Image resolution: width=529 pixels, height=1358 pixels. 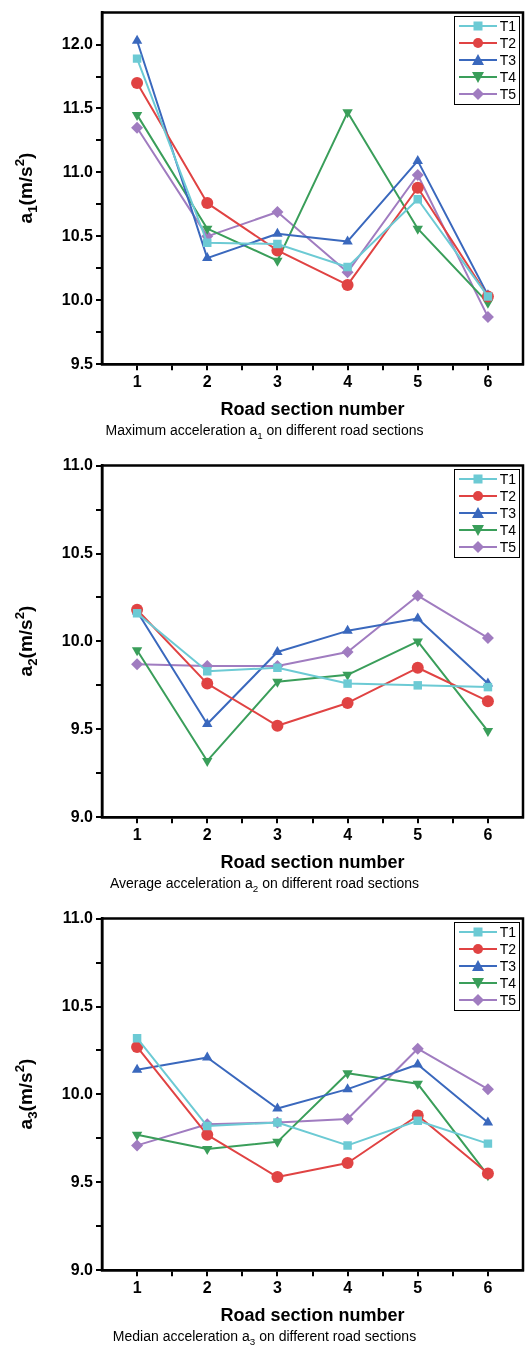 I want to click on text: Median acceleration a$_{3}$ on different road sections, so click(x=264, y=1337).